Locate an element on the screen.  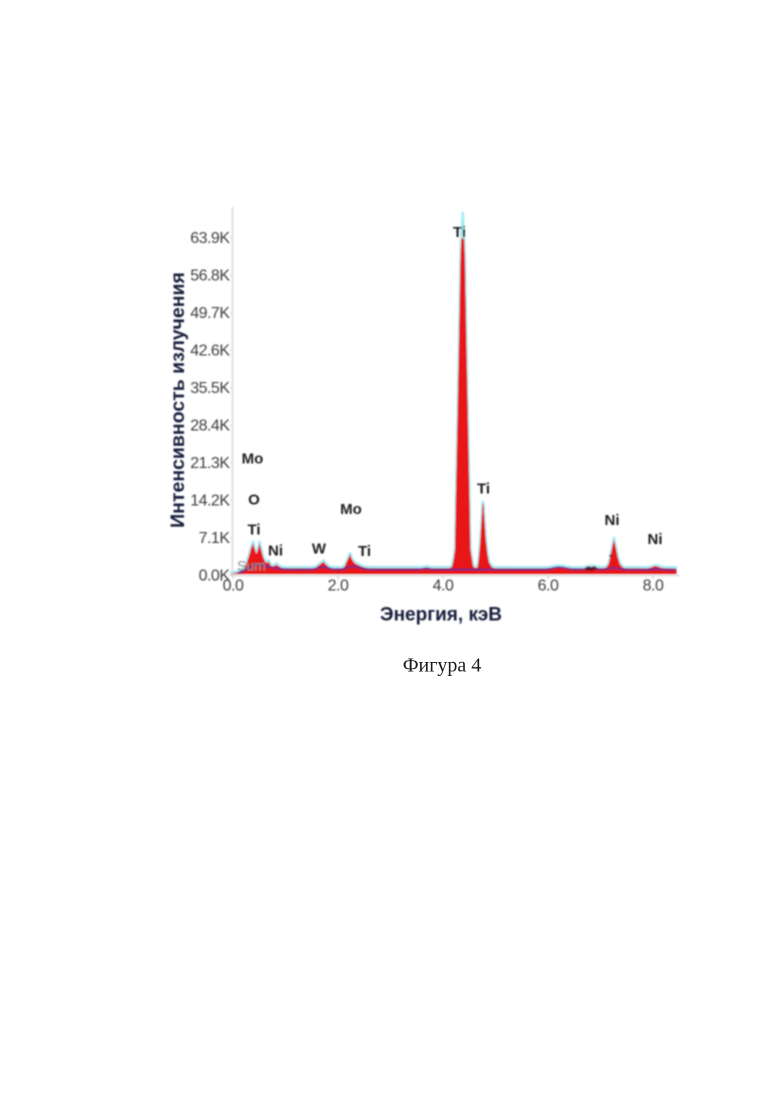
svg-text: Энергия, кэВ is located at coordinates (441, 615).